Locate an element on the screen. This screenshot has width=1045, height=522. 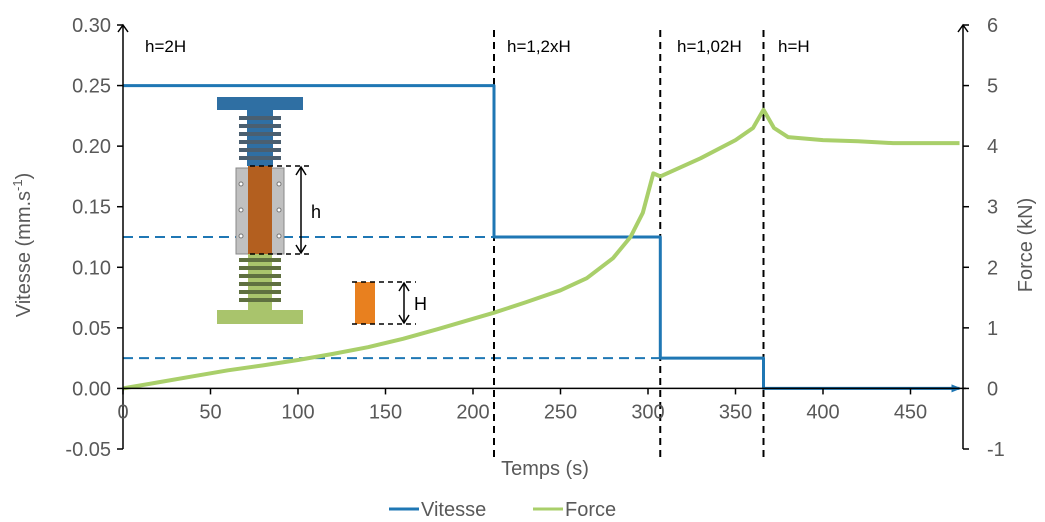
y-left-tick-label: 0.05 is located at coordinates (91, 329).